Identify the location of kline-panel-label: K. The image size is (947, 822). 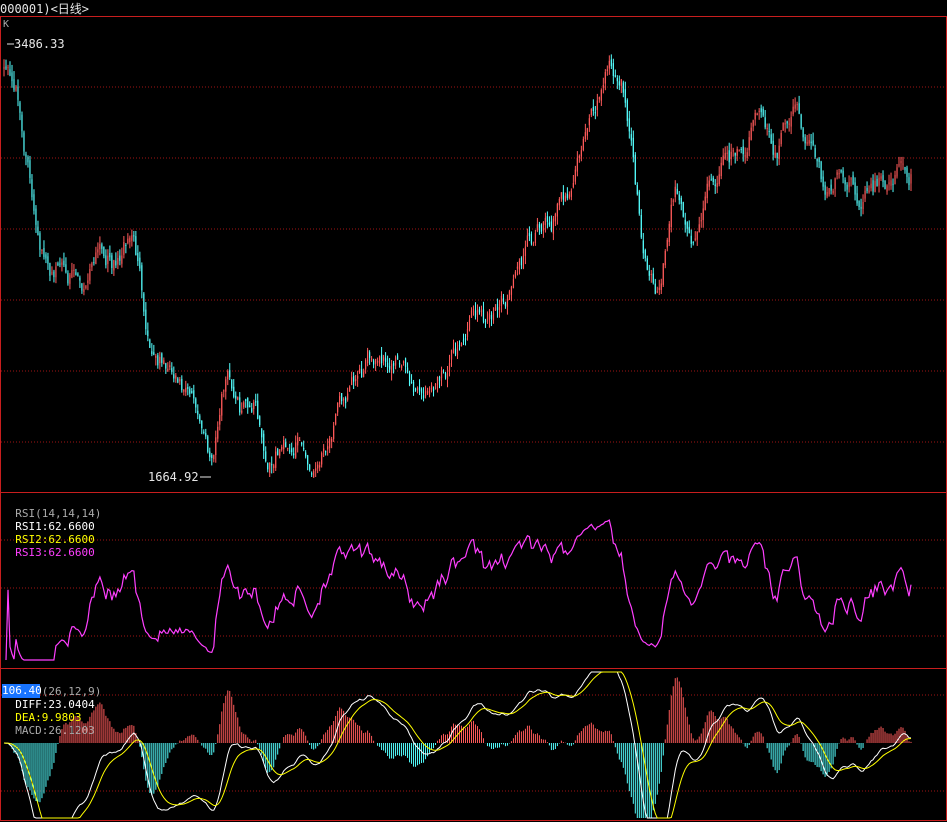
(6, 24).